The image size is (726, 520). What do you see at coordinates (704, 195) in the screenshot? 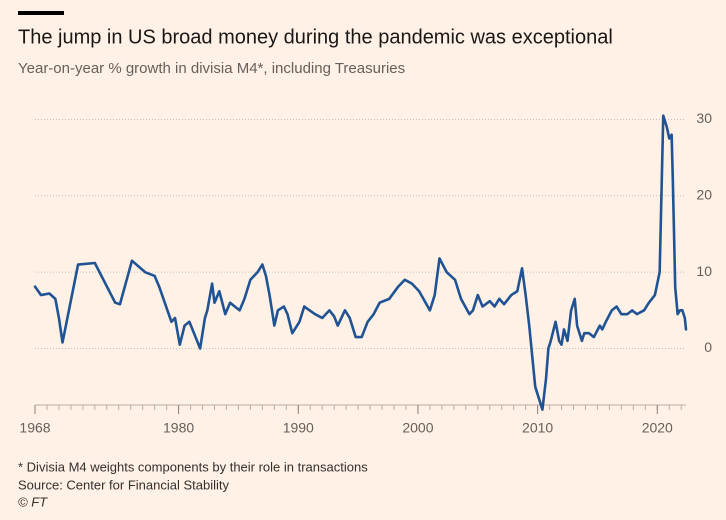
I see `y-tick-label: 20` at bounding box center [704, 195].